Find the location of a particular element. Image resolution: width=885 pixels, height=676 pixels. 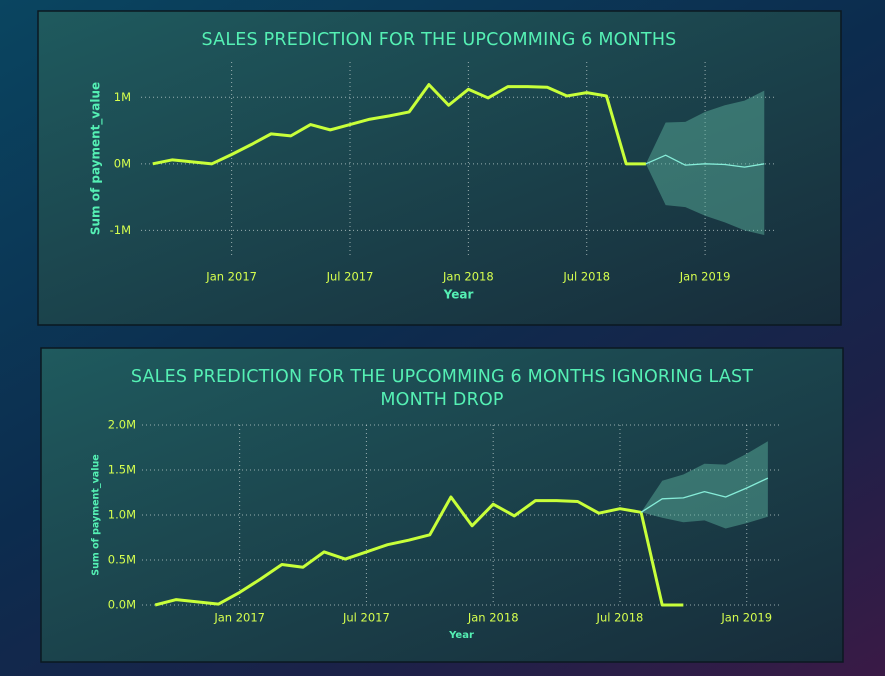

y-tick-label: 1M is located at coordinates (122, 97).